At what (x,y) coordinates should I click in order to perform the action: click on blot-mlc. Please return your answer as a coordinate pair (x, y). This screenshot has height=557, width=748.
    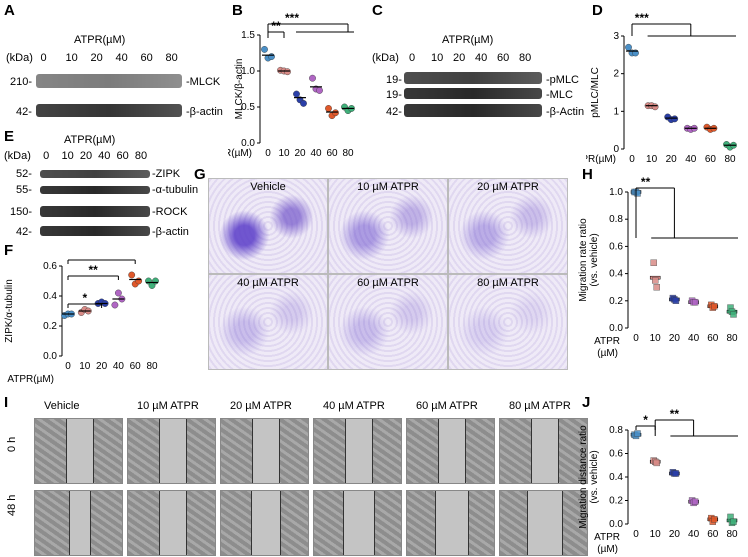
    Looking at the image, I should click on (473, 93).